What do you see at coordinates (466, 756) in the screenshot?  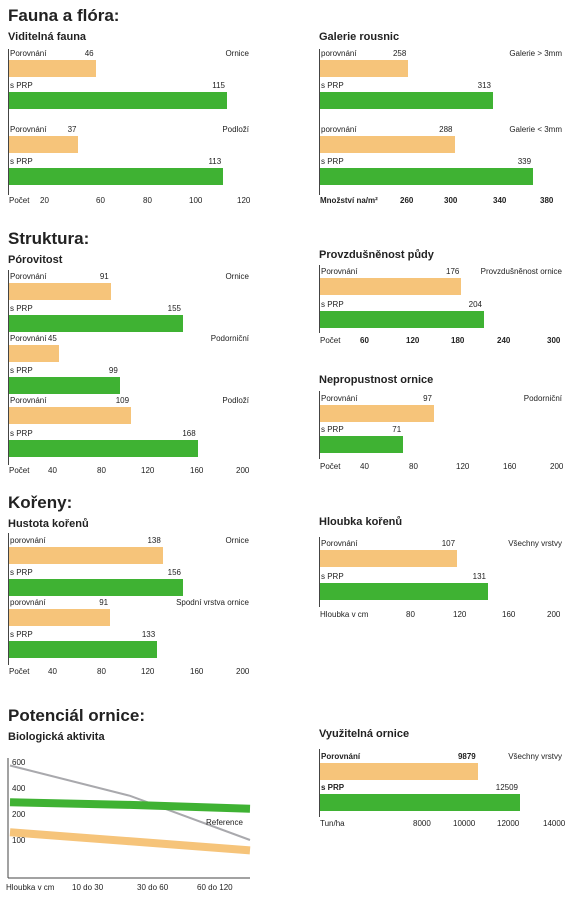 I see `bar-value-label: 9879` at bounding box center [466, 756].